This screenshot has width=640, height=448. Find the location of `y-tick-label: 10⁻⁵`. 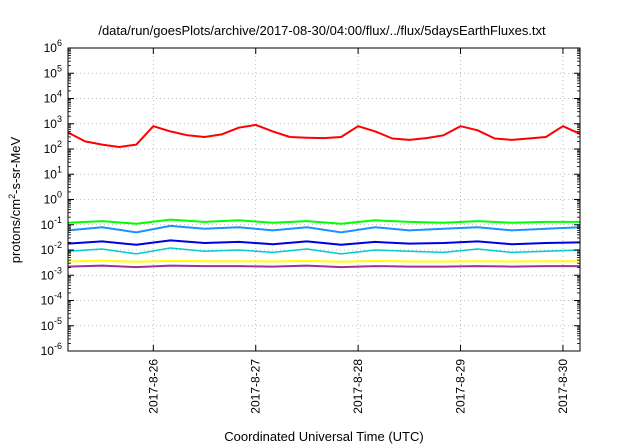

y-tick-label: 10⁻⁵ is located at coordinates (51, 324).